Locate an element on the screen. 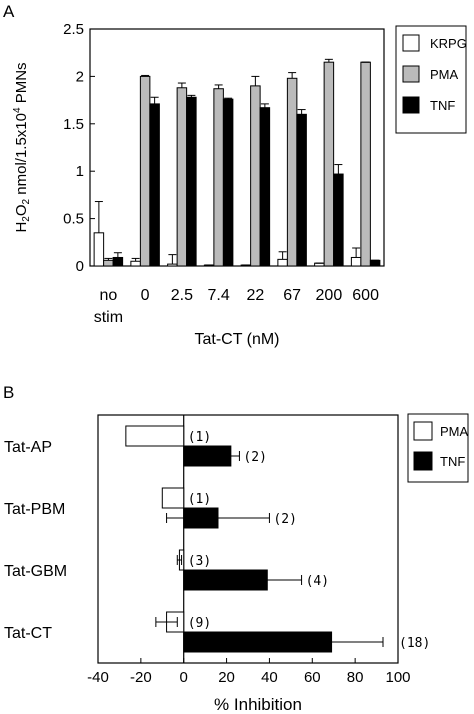 The width and height of the screenshot is (474, 714). category-label: Tat-GBM is located at coordinates (35, 571).